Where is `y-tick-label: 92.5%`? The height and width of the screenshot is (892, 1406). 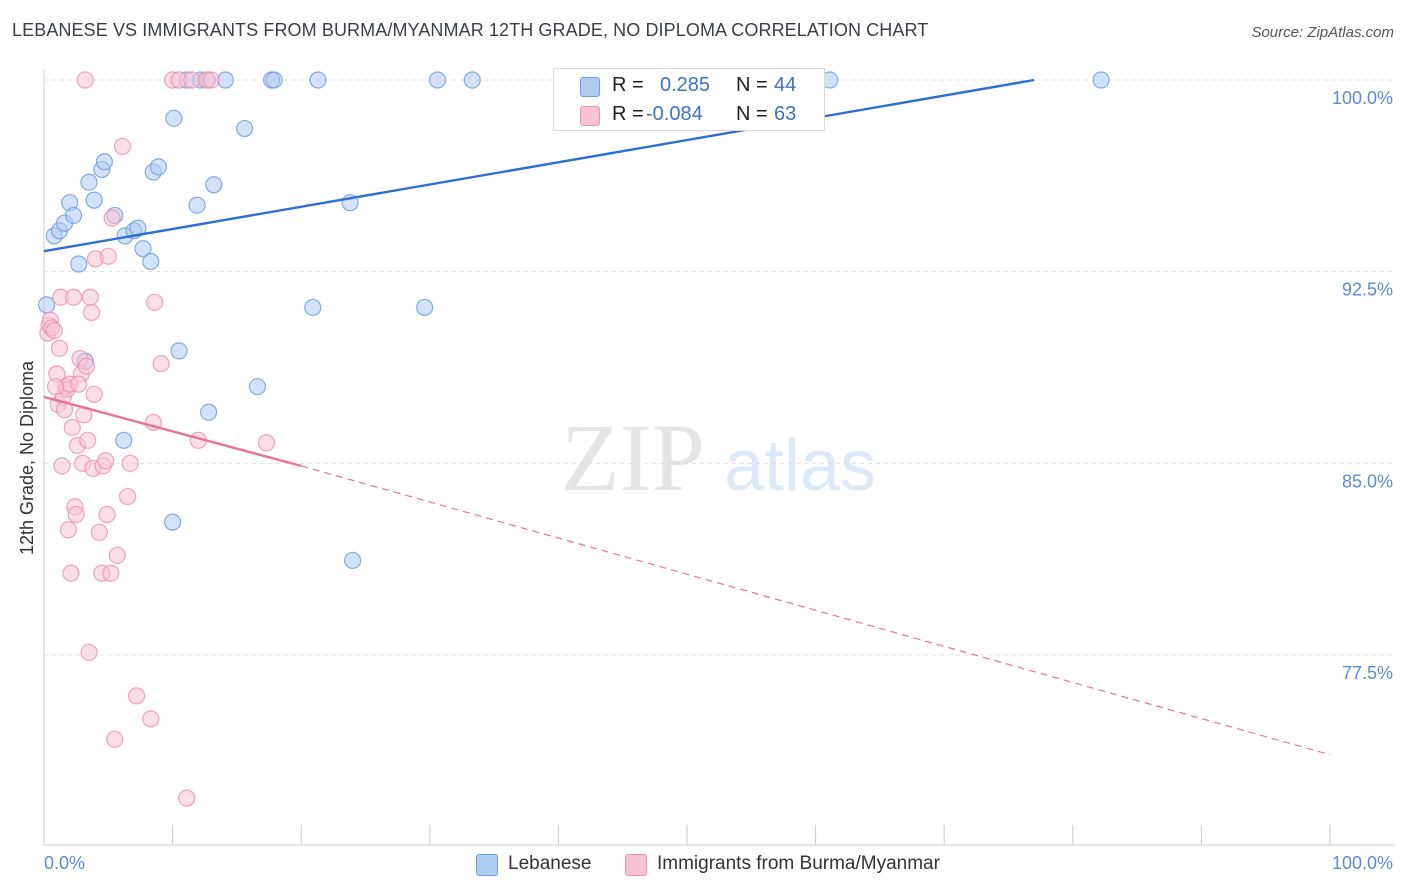 y-tick-label: 92.5% is located at coordinates (1367, 290).